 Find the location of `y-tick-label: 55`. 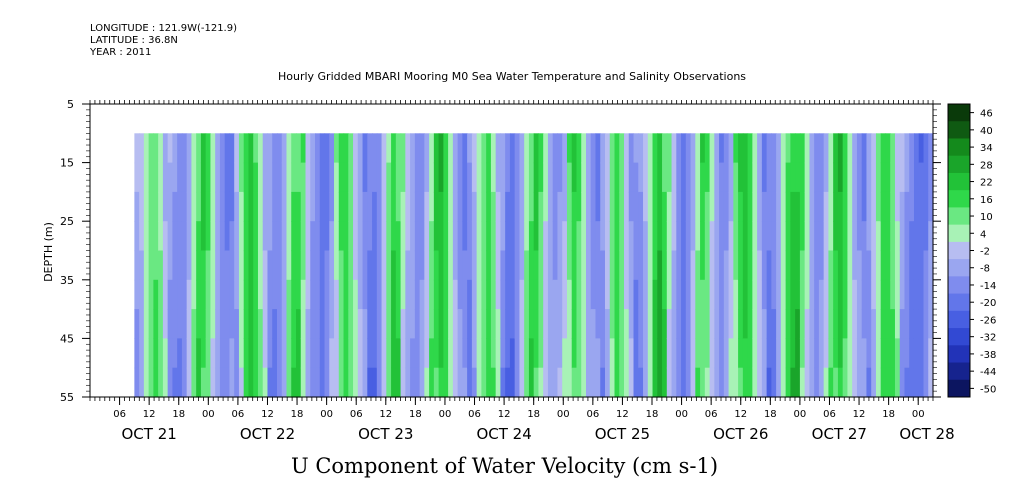

y-tick-label: 55 is located at coordinates (67, 397).